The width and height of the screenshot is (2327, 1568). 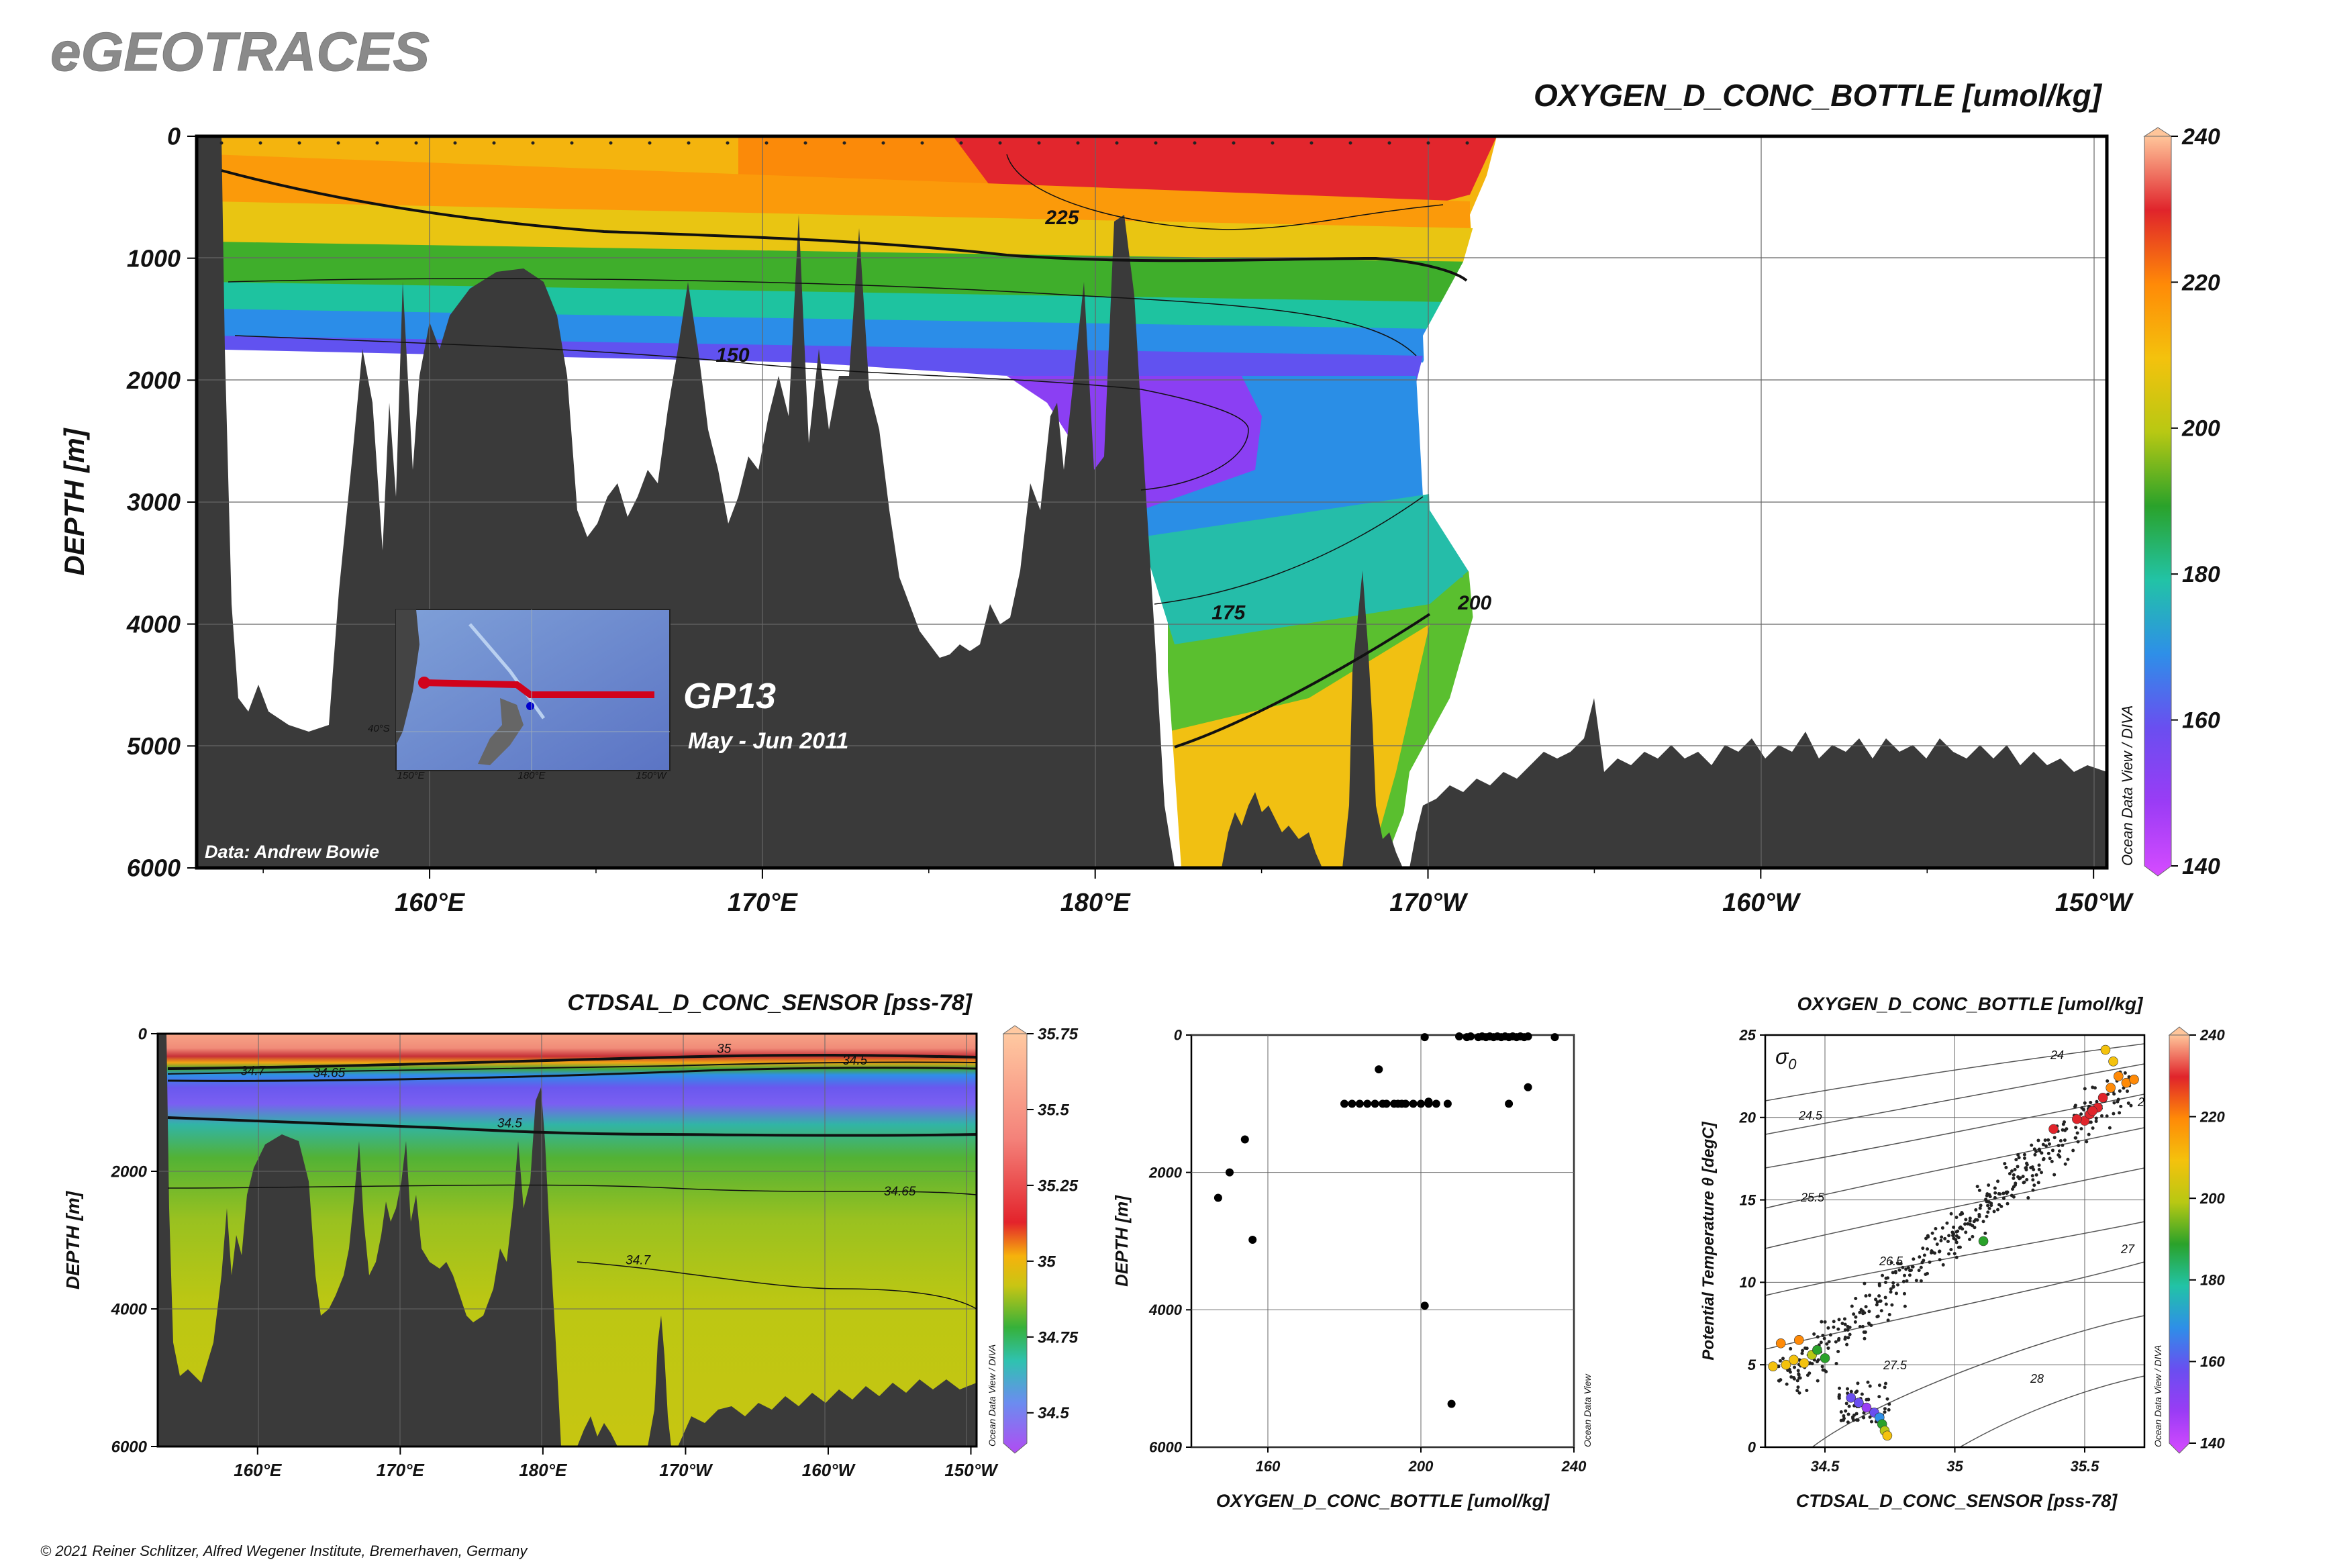 I want to click on contour-label: 150, so click(x=732, y=355).